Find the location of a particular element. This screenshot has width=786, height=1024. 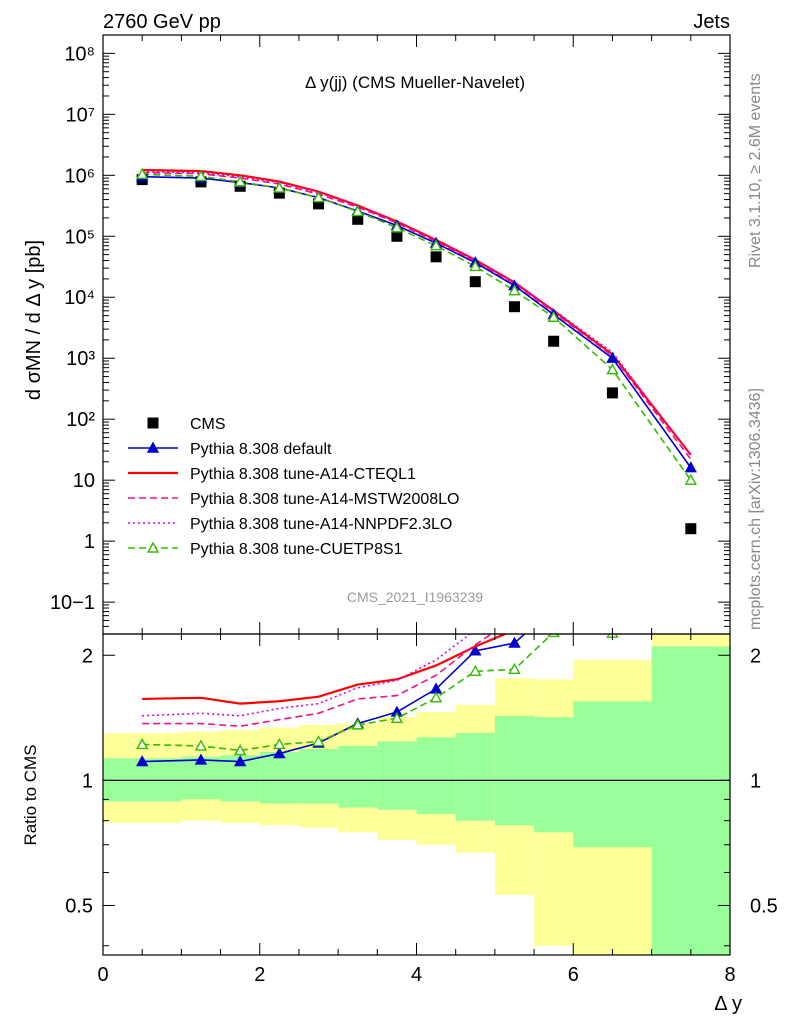

legend-entry: Pythia 8.308 tune-CUETP8S1 is located at coordinates (265, 549).